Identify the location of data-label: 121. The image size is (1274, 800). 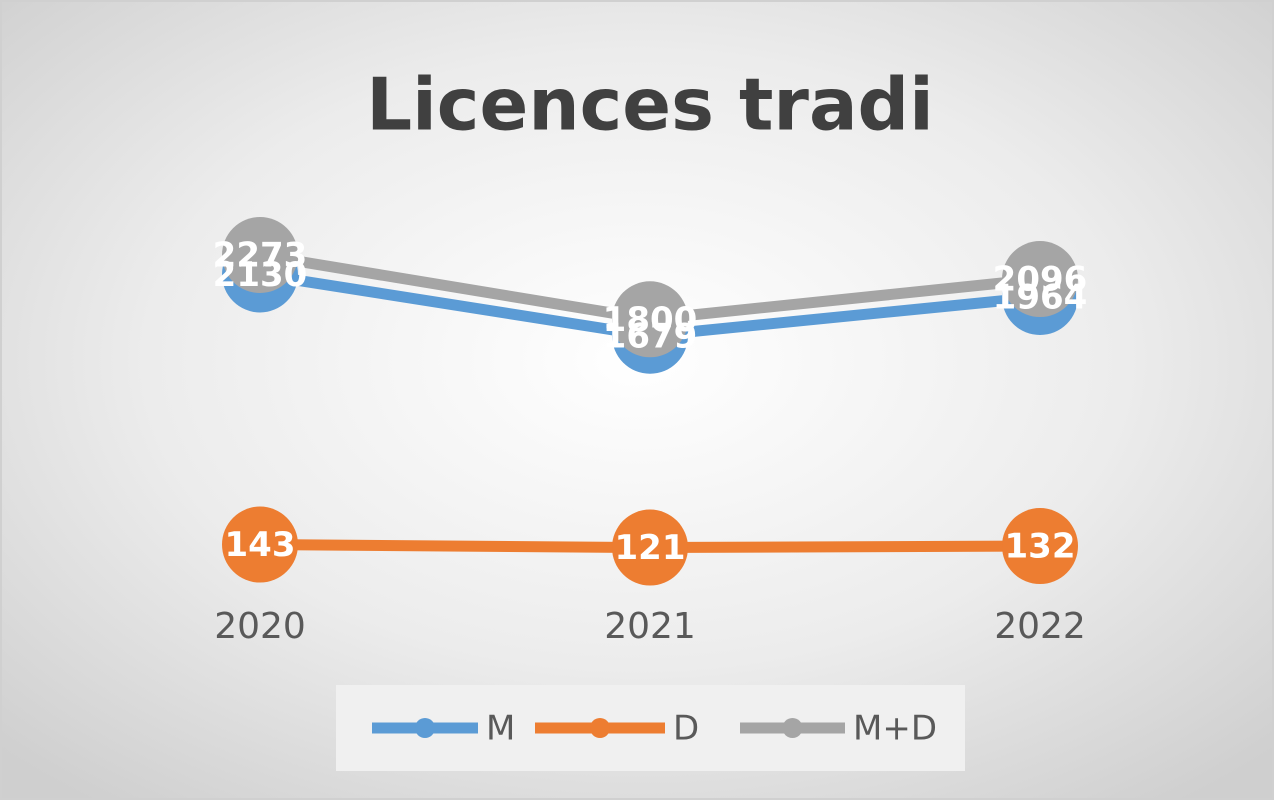
(650, 548).